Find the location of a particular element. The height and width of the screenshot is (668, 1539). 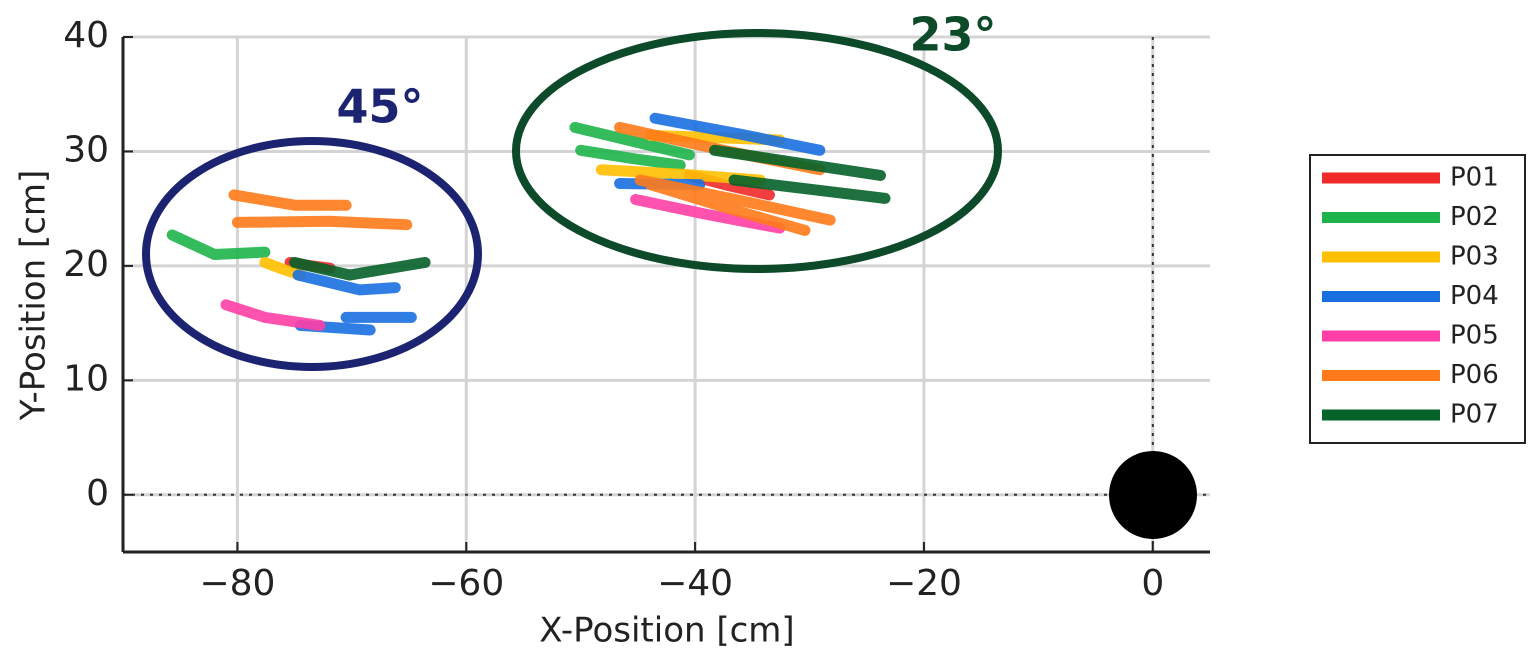

origin-marker is located at coordinates (1153, 495).